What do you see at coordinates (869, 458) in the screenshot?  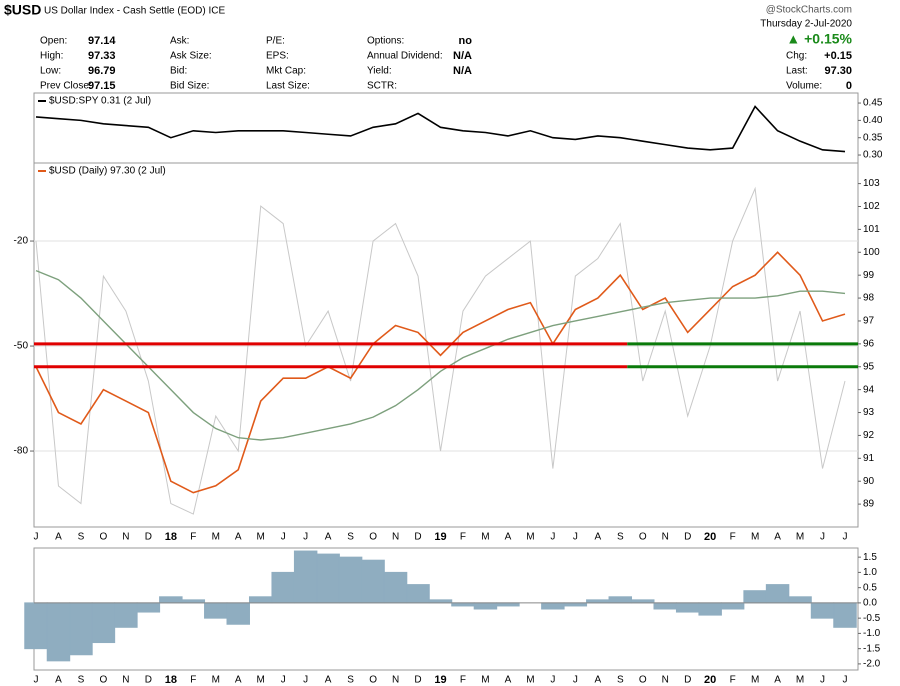 I see `y-tick-label: 91` at bounding box center [869, 458].